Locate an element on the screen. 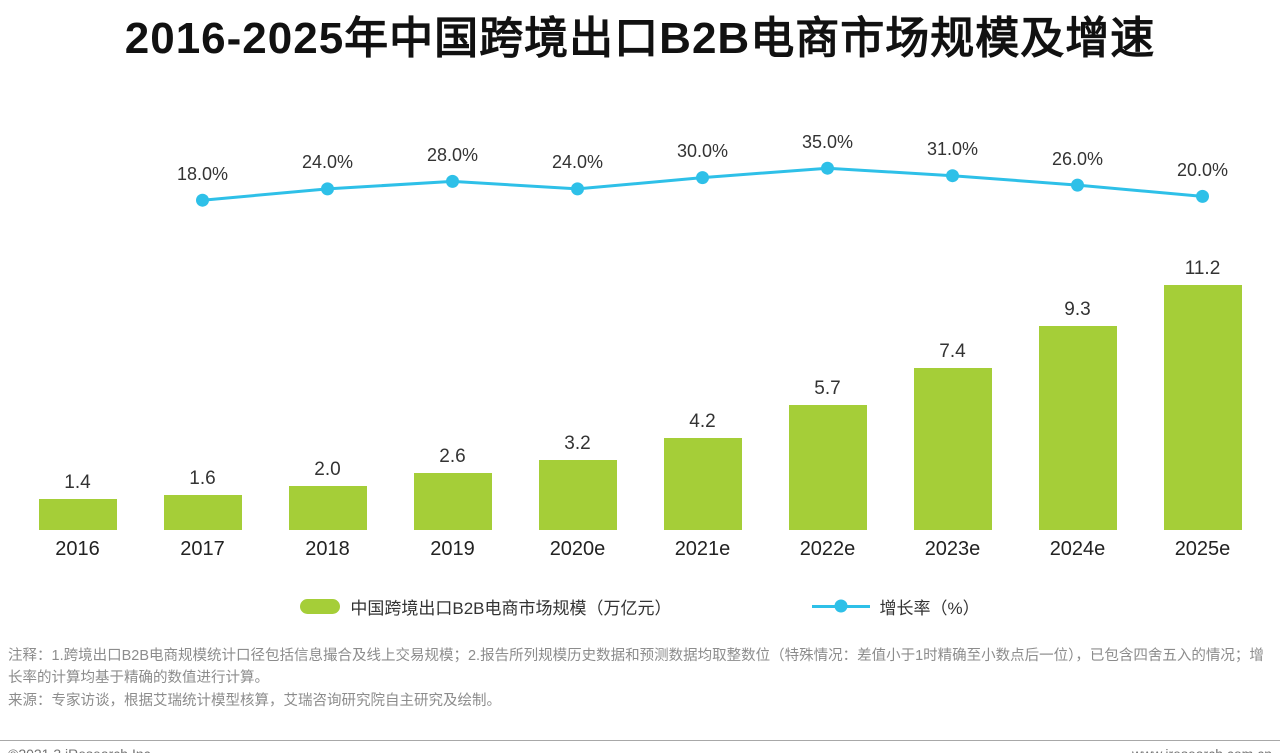 The width and height of the screenshot is (1280, 753). legend-item-market-size: 中国跨境出口B2B电商市场规模（万亿元） is located at coordinates (486, 606).